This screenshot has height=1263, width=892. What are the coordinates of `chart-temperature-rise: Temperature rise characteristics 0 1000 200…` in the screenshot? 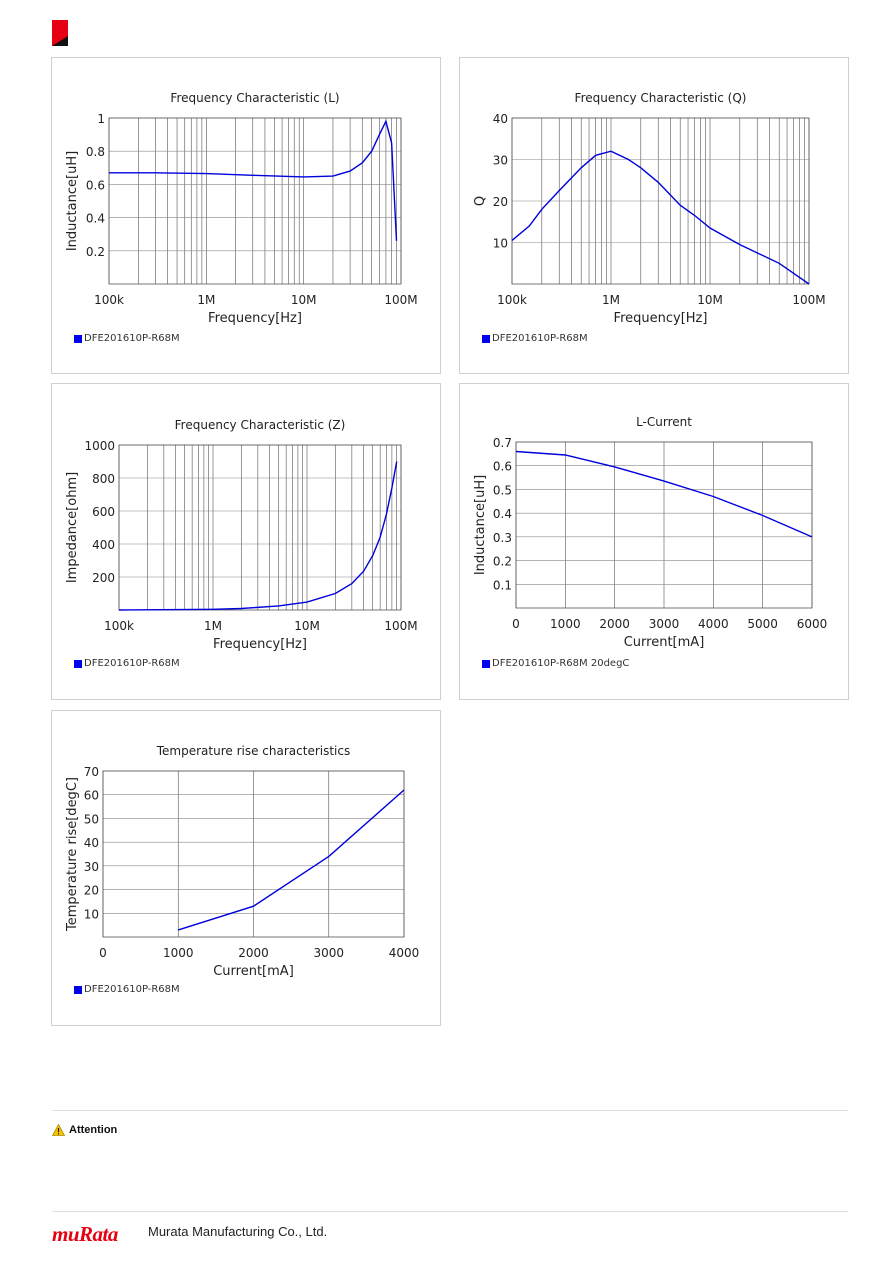 It's located at (242, 861).